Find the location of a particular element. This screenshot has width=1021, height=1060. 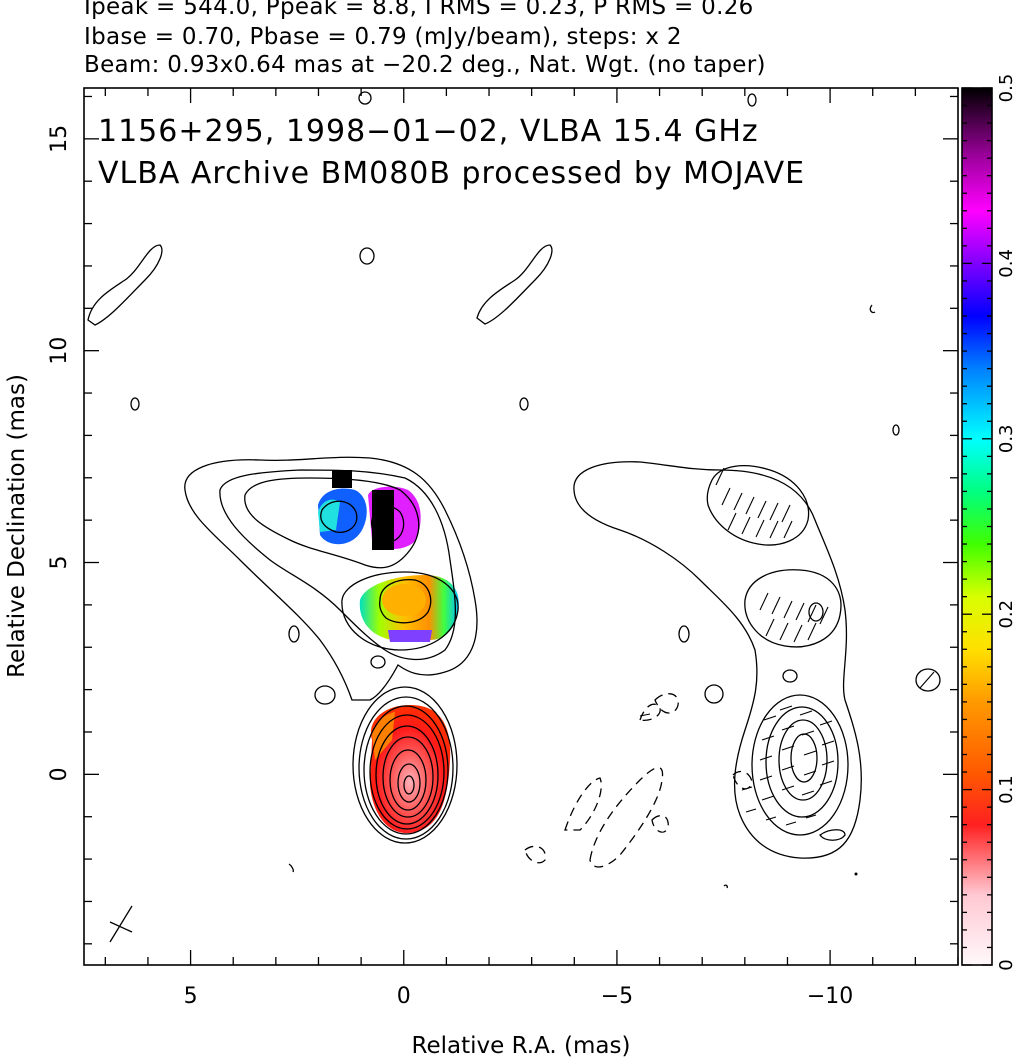

colorbar-tick-label: 0 is located at coordinates (1006, 964).